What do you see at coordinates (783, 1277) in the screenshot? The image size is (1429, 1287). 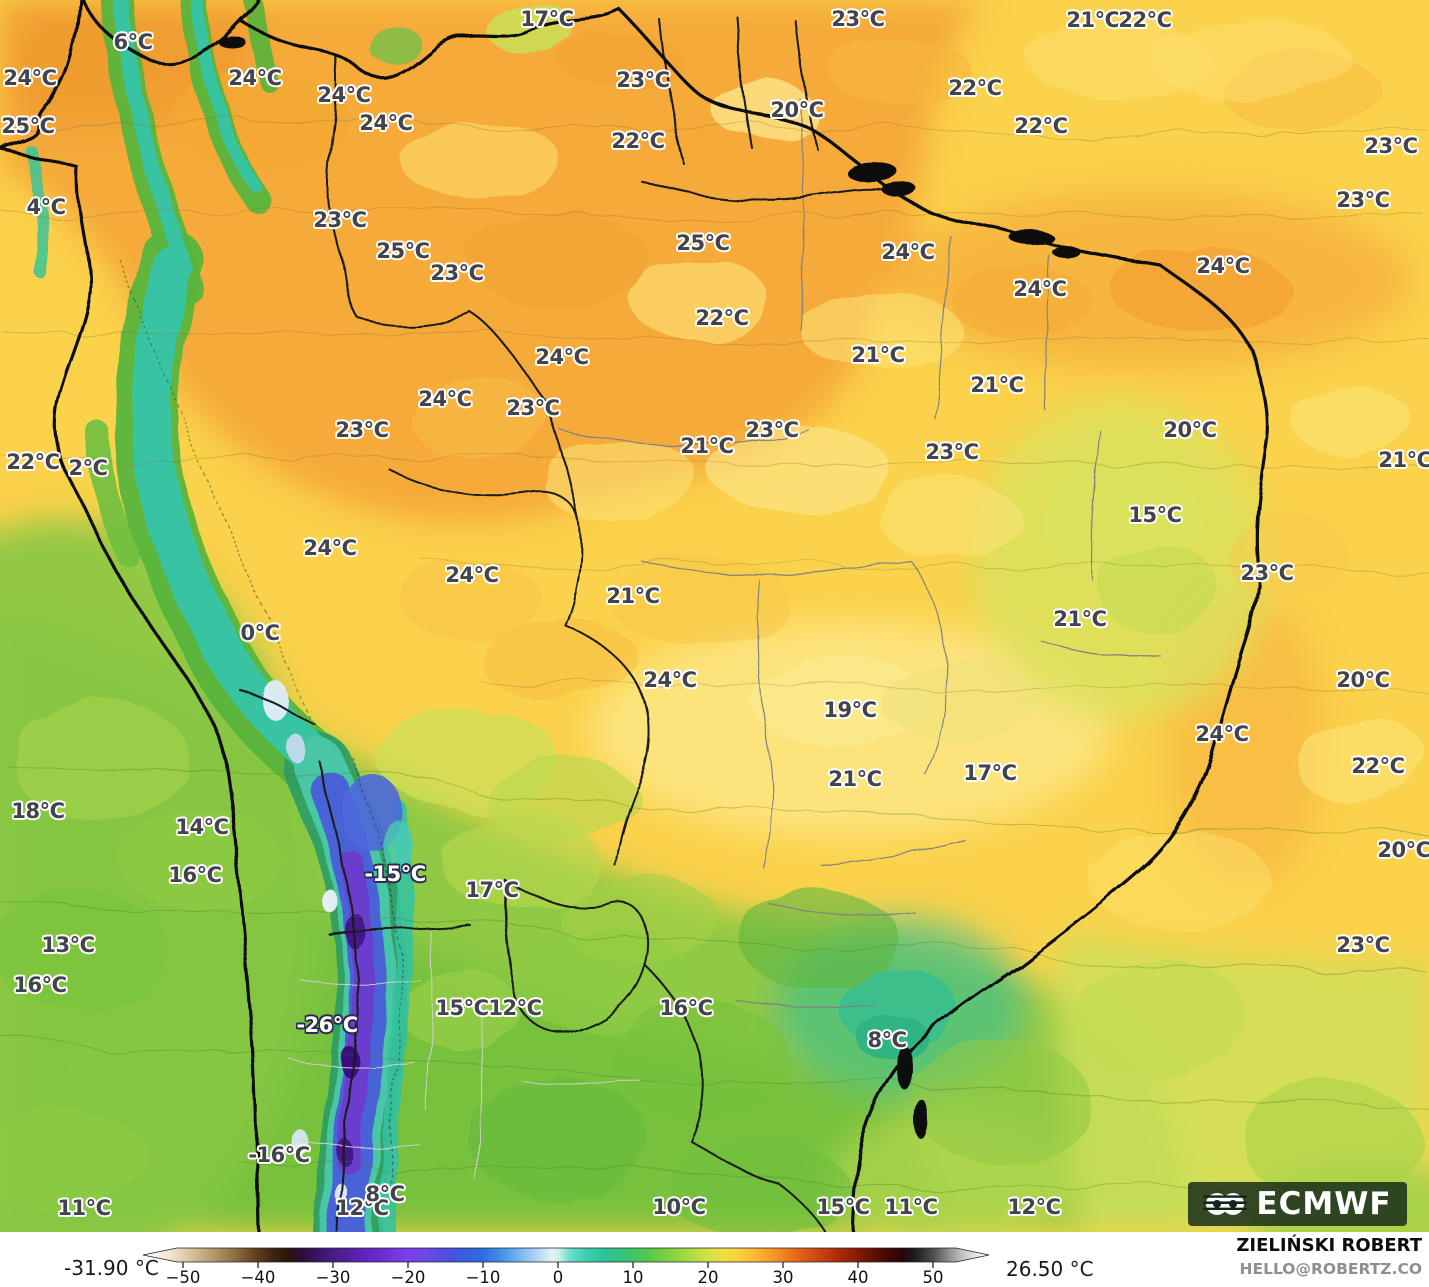 I see `colorbar-tick-label: 30` at bounding box center [783, 1277].